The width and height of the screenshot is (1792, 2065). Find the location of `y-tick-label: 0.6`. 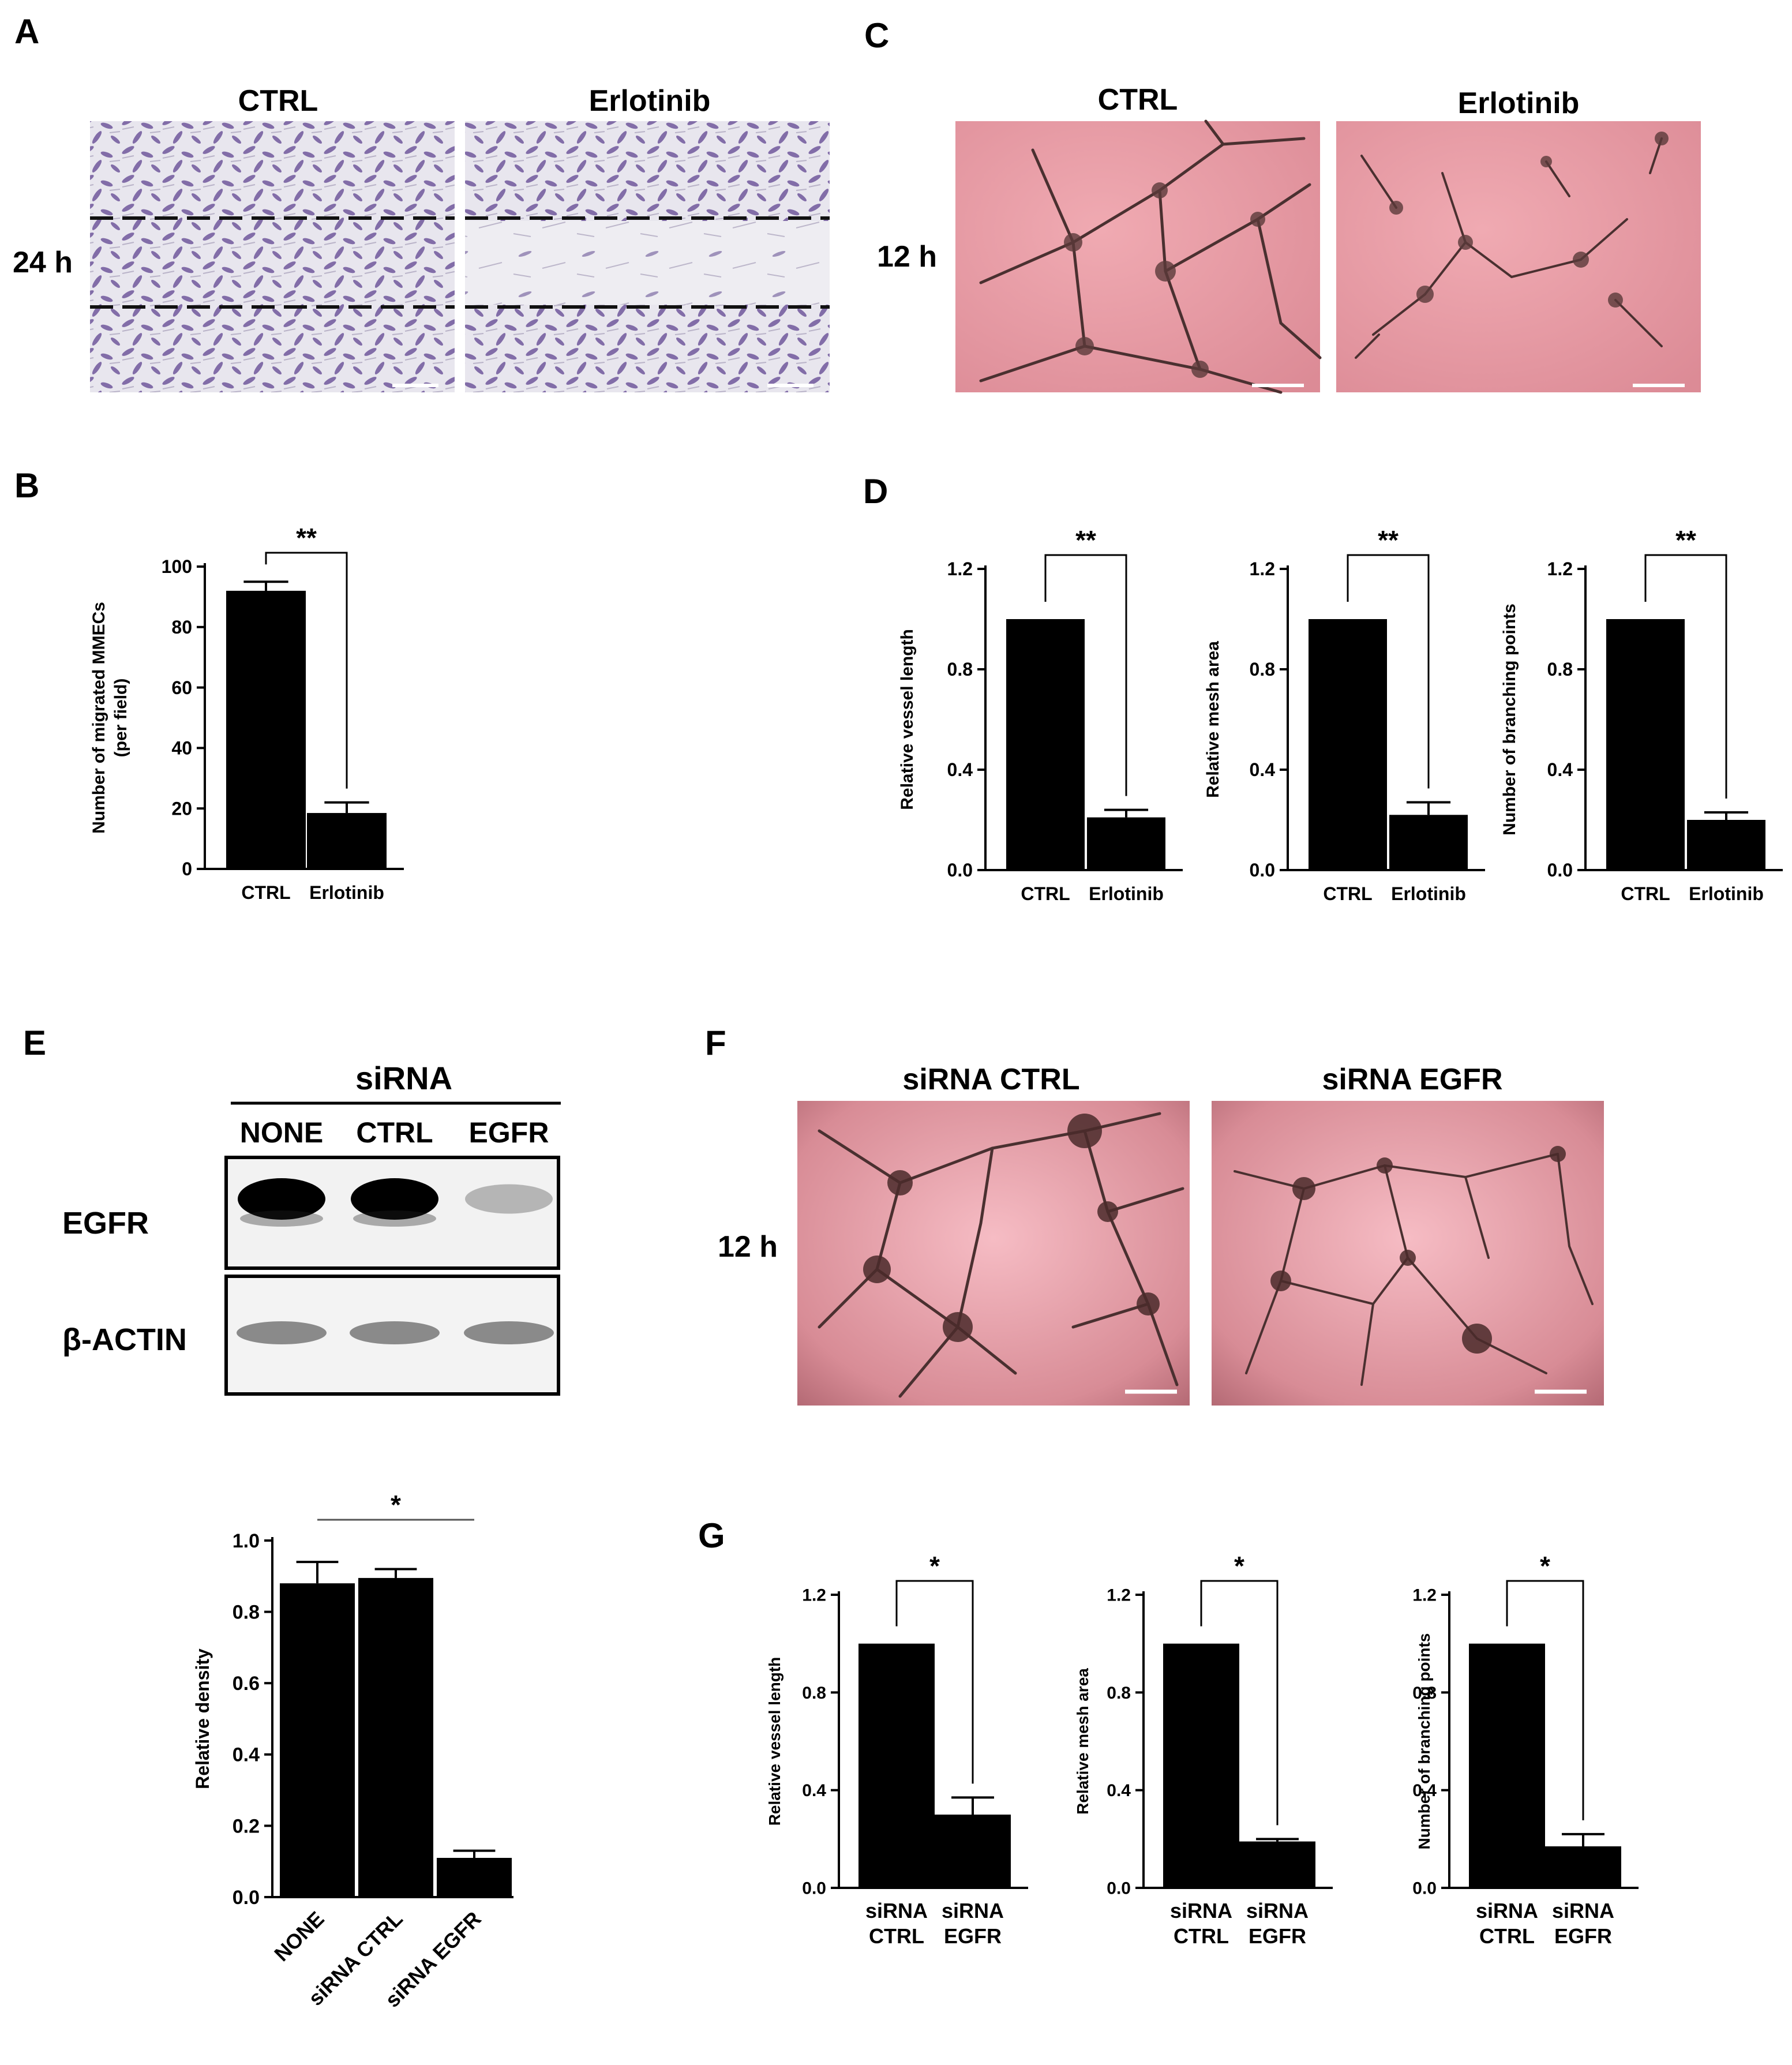

y-tick-label: 0.6 is located at coordinates (247, 1684).